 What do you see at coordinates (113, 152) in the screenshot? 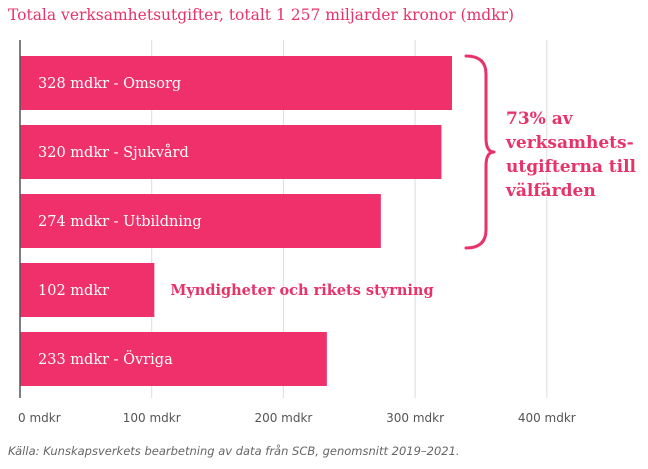
I see `bar-label: 320 mdkr - Sjukvård` at bounding box center [113, 152].